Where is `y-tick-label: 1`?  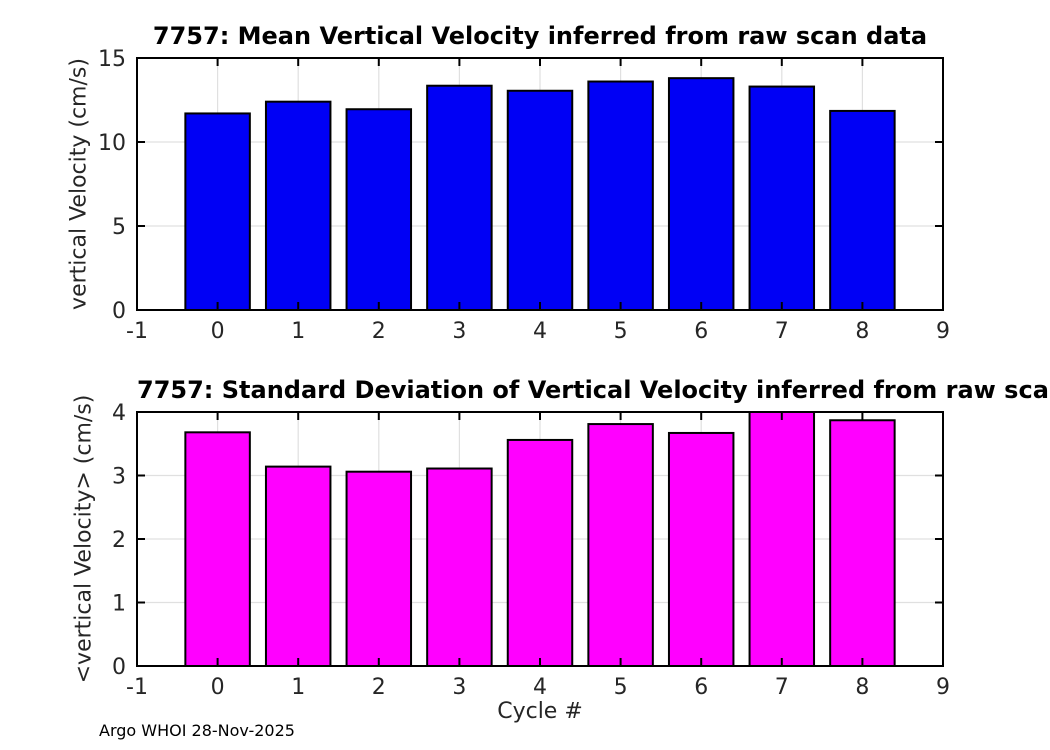 y-tick-label: 1 is located at coordinates (119, 604).